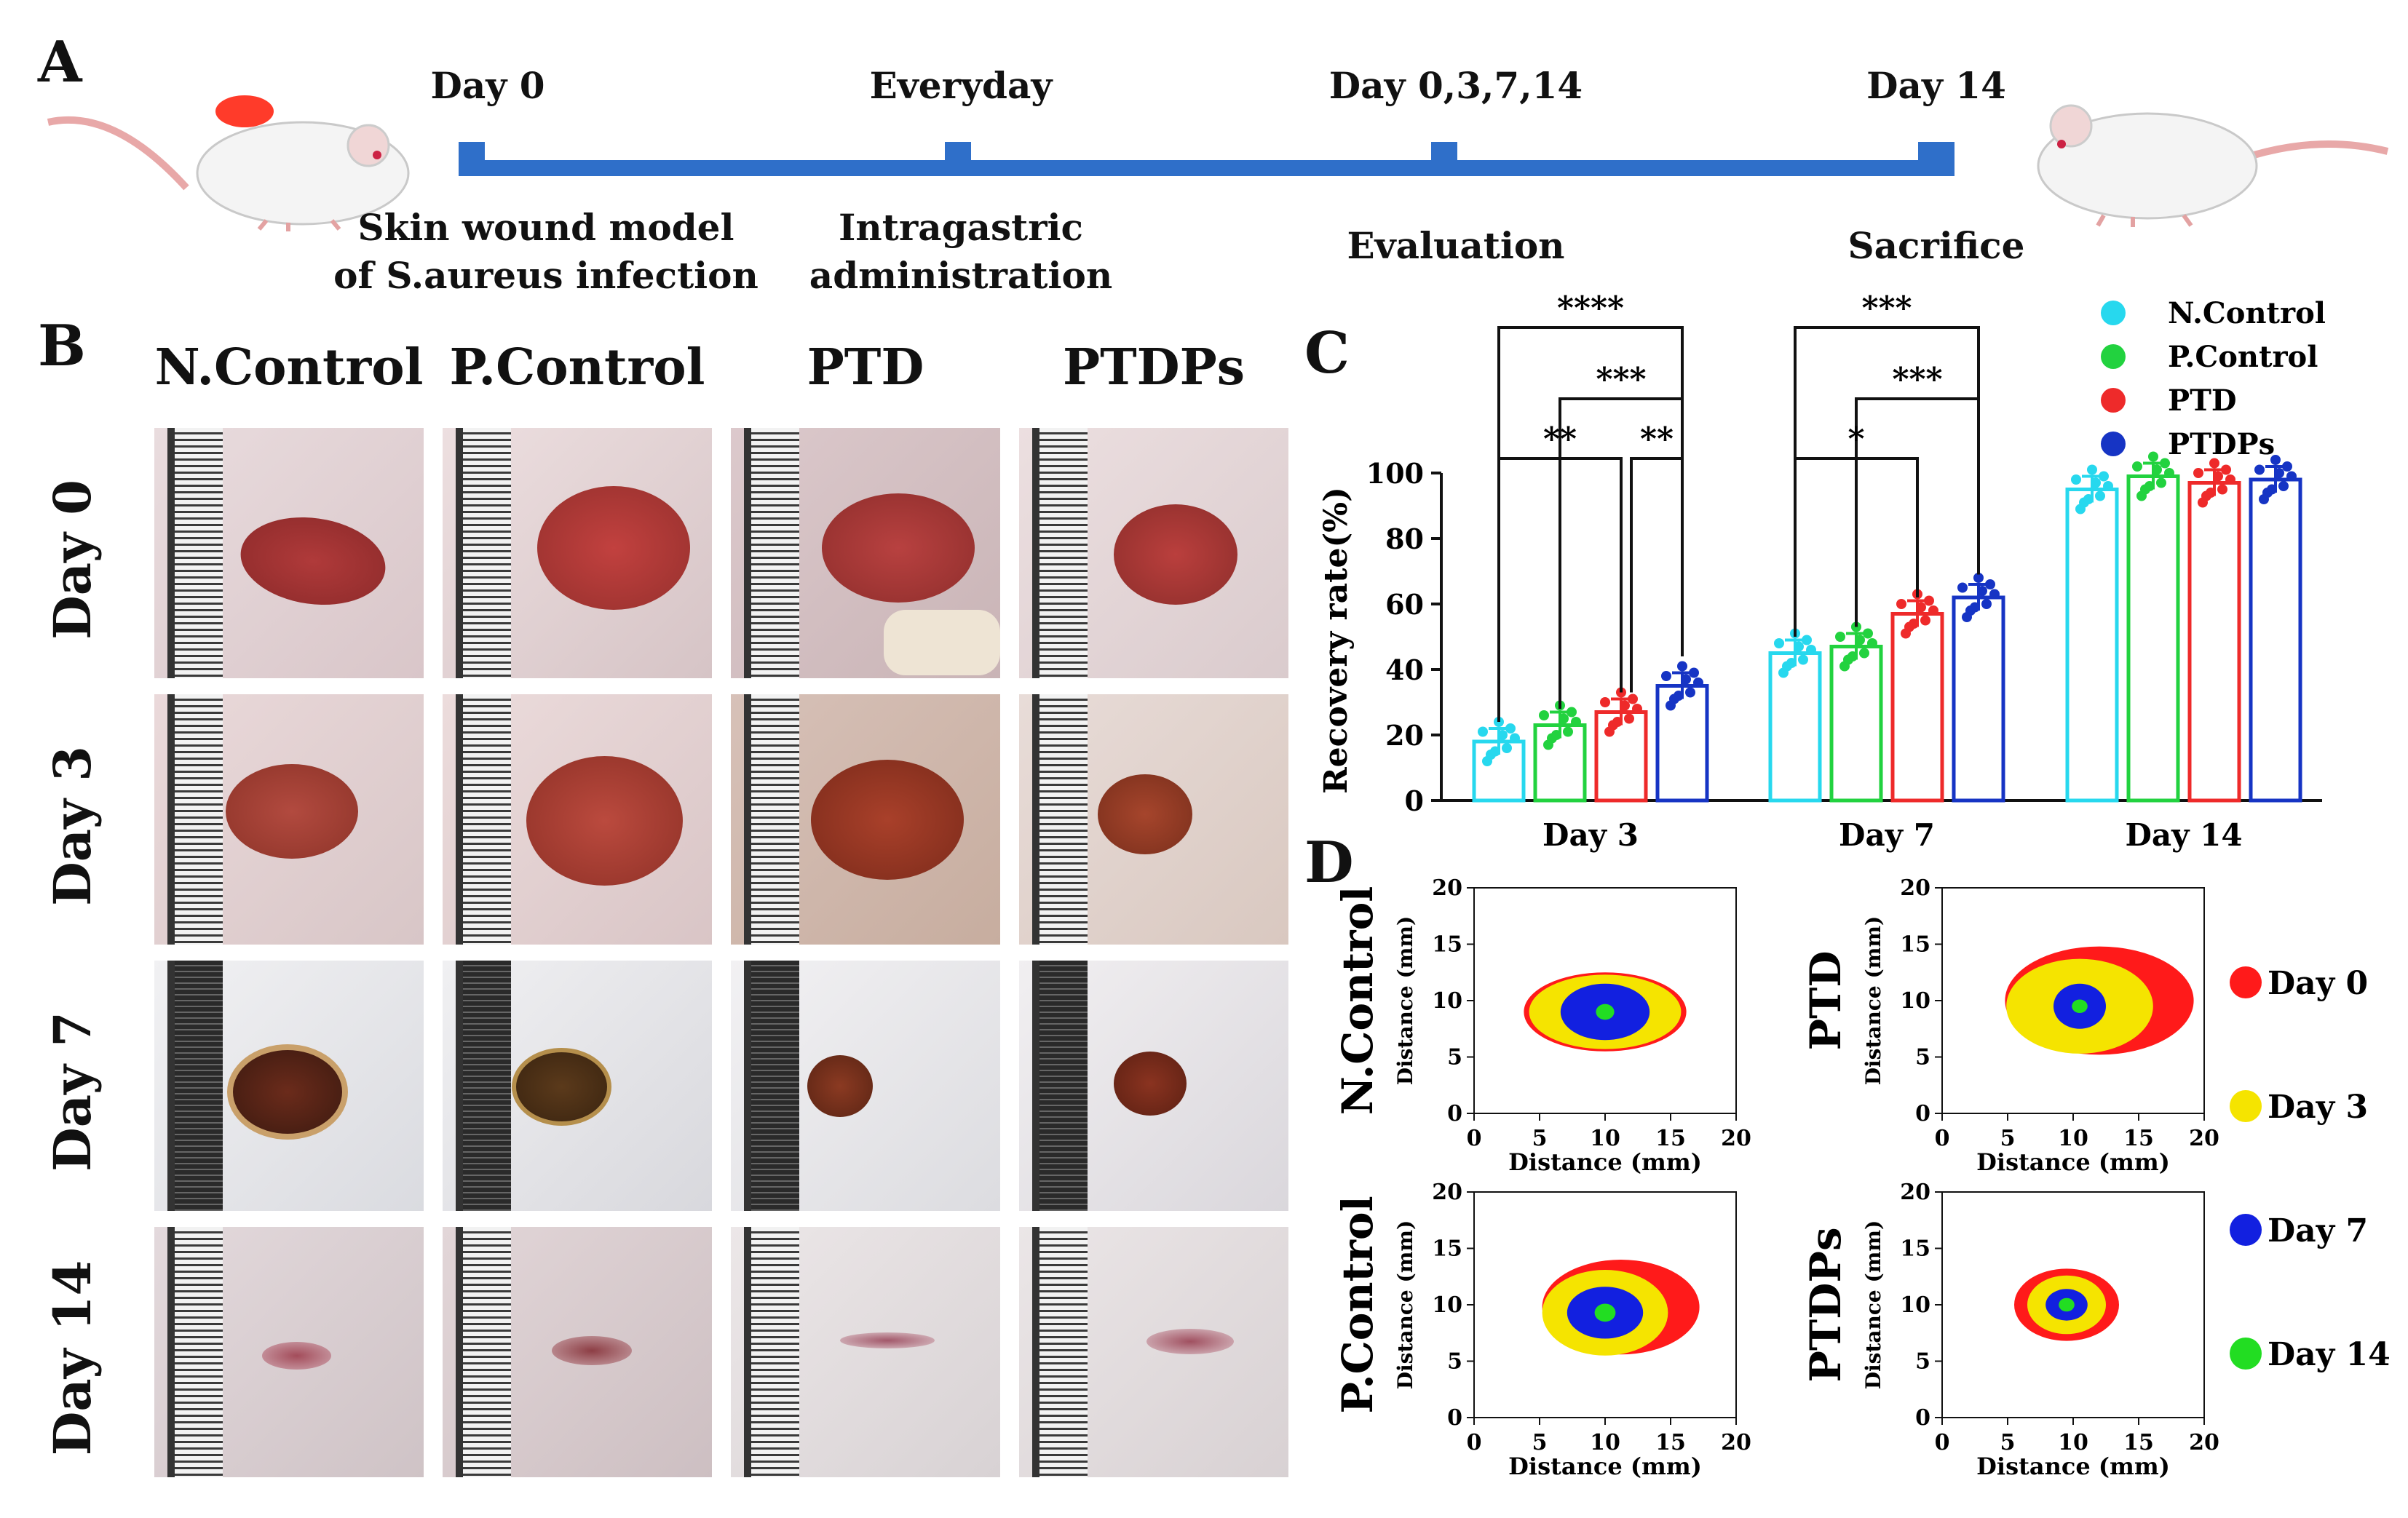 This screenshot has height=1518, width=2408. I want to click on photo-row-header: Day 3, so click(73, 826).